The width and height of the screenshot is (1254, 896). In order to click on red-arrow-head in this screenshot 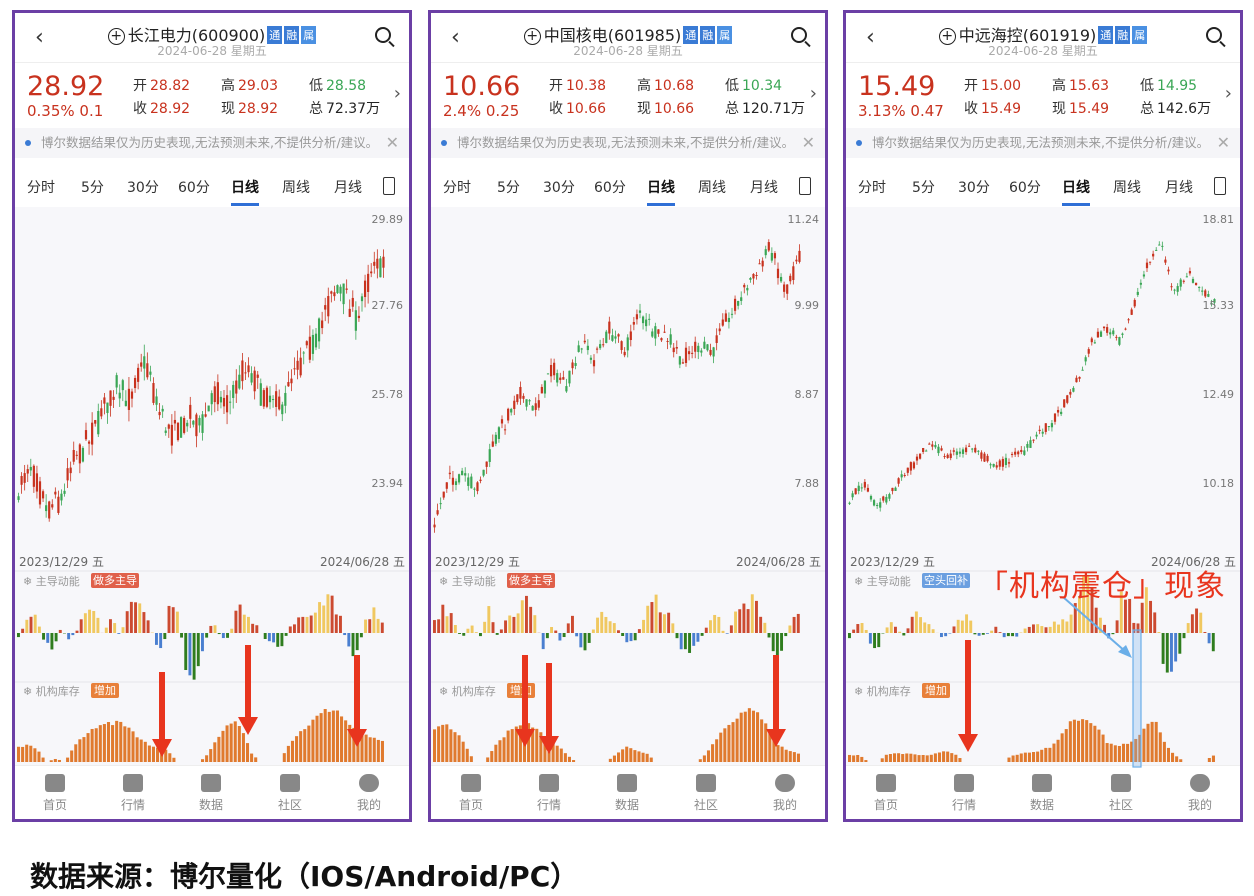, I will do `click(776, 738)`.